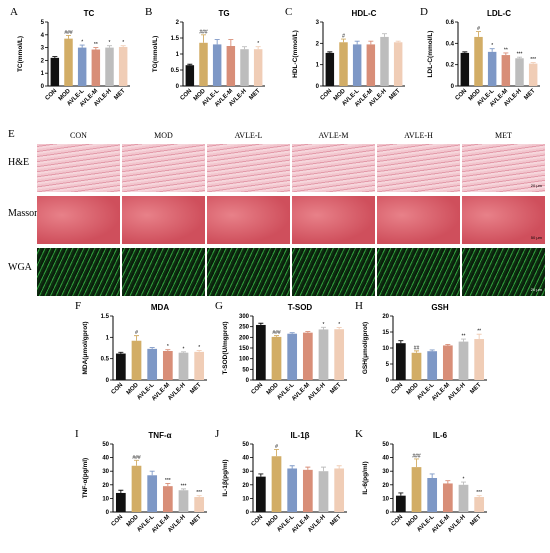 This screenshot has height=553, width=550. Describe the element at coordinates (248, 513) in the screenshot. I see `y-tick-label-j: 0` at that location.